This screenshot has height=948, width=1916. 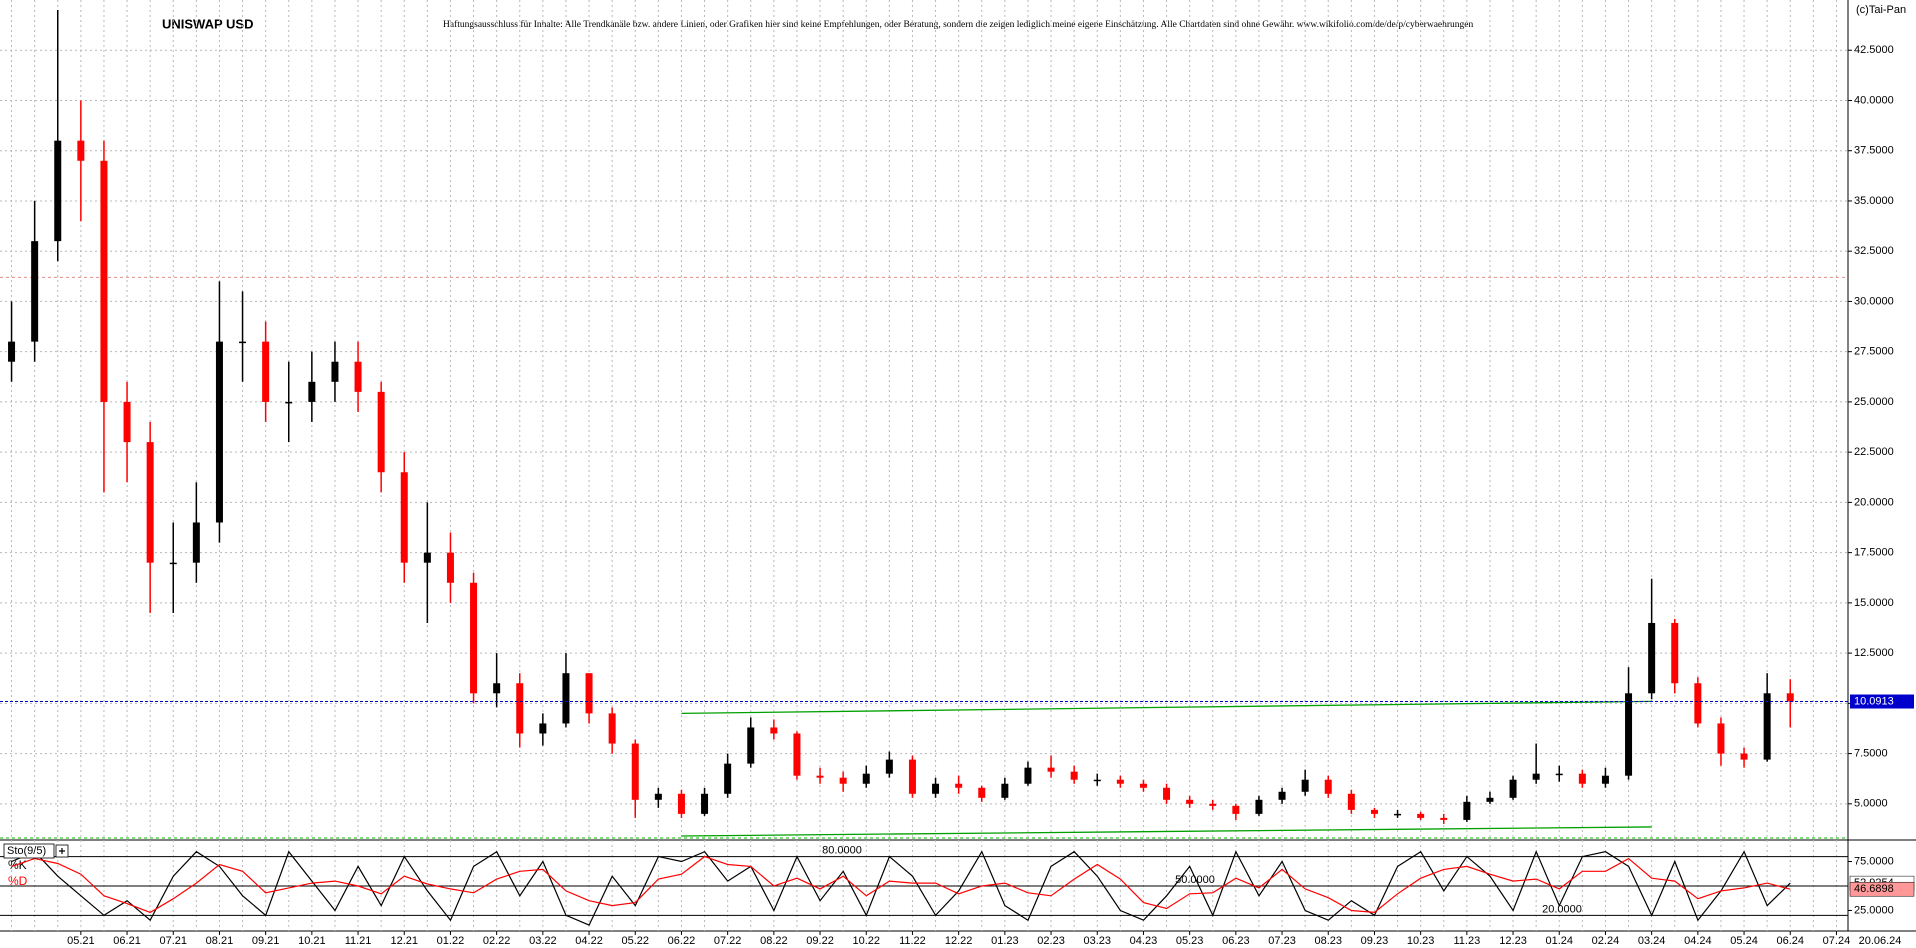 What do you see at coordinates (497, 941) in the screenshot?
I see `x-tick-label: 02.22` at bounding box center [497, 941].